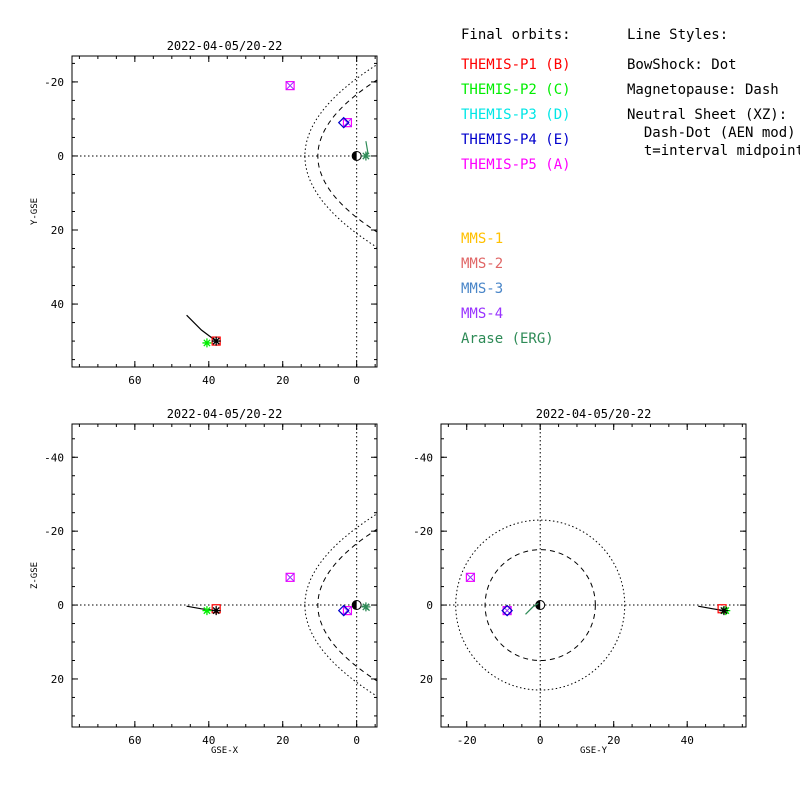 This screenshot has height=800, width=800. What do you see at coordinates (516, 140) in the screenshot?
I see `legend-themis-item-3: THEMIS-P4 (E)` at bounding box center [516, 140].